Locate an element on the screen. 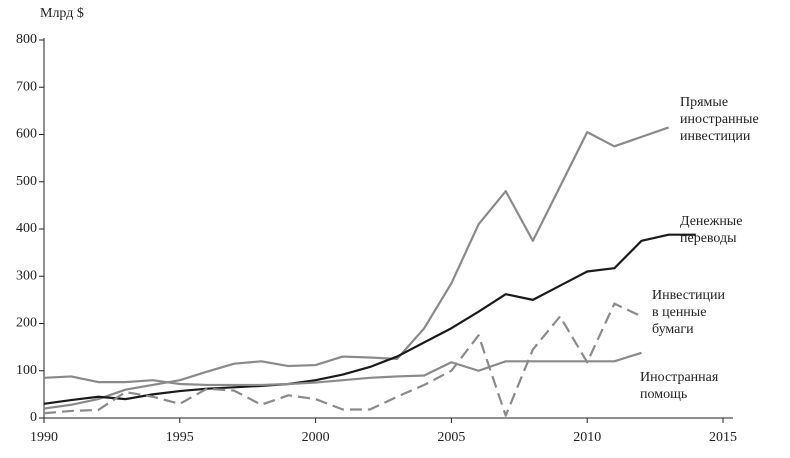 This screenshot has height=458, width=790. x-tick-label: 1995 is located at coordinates (180, 437).